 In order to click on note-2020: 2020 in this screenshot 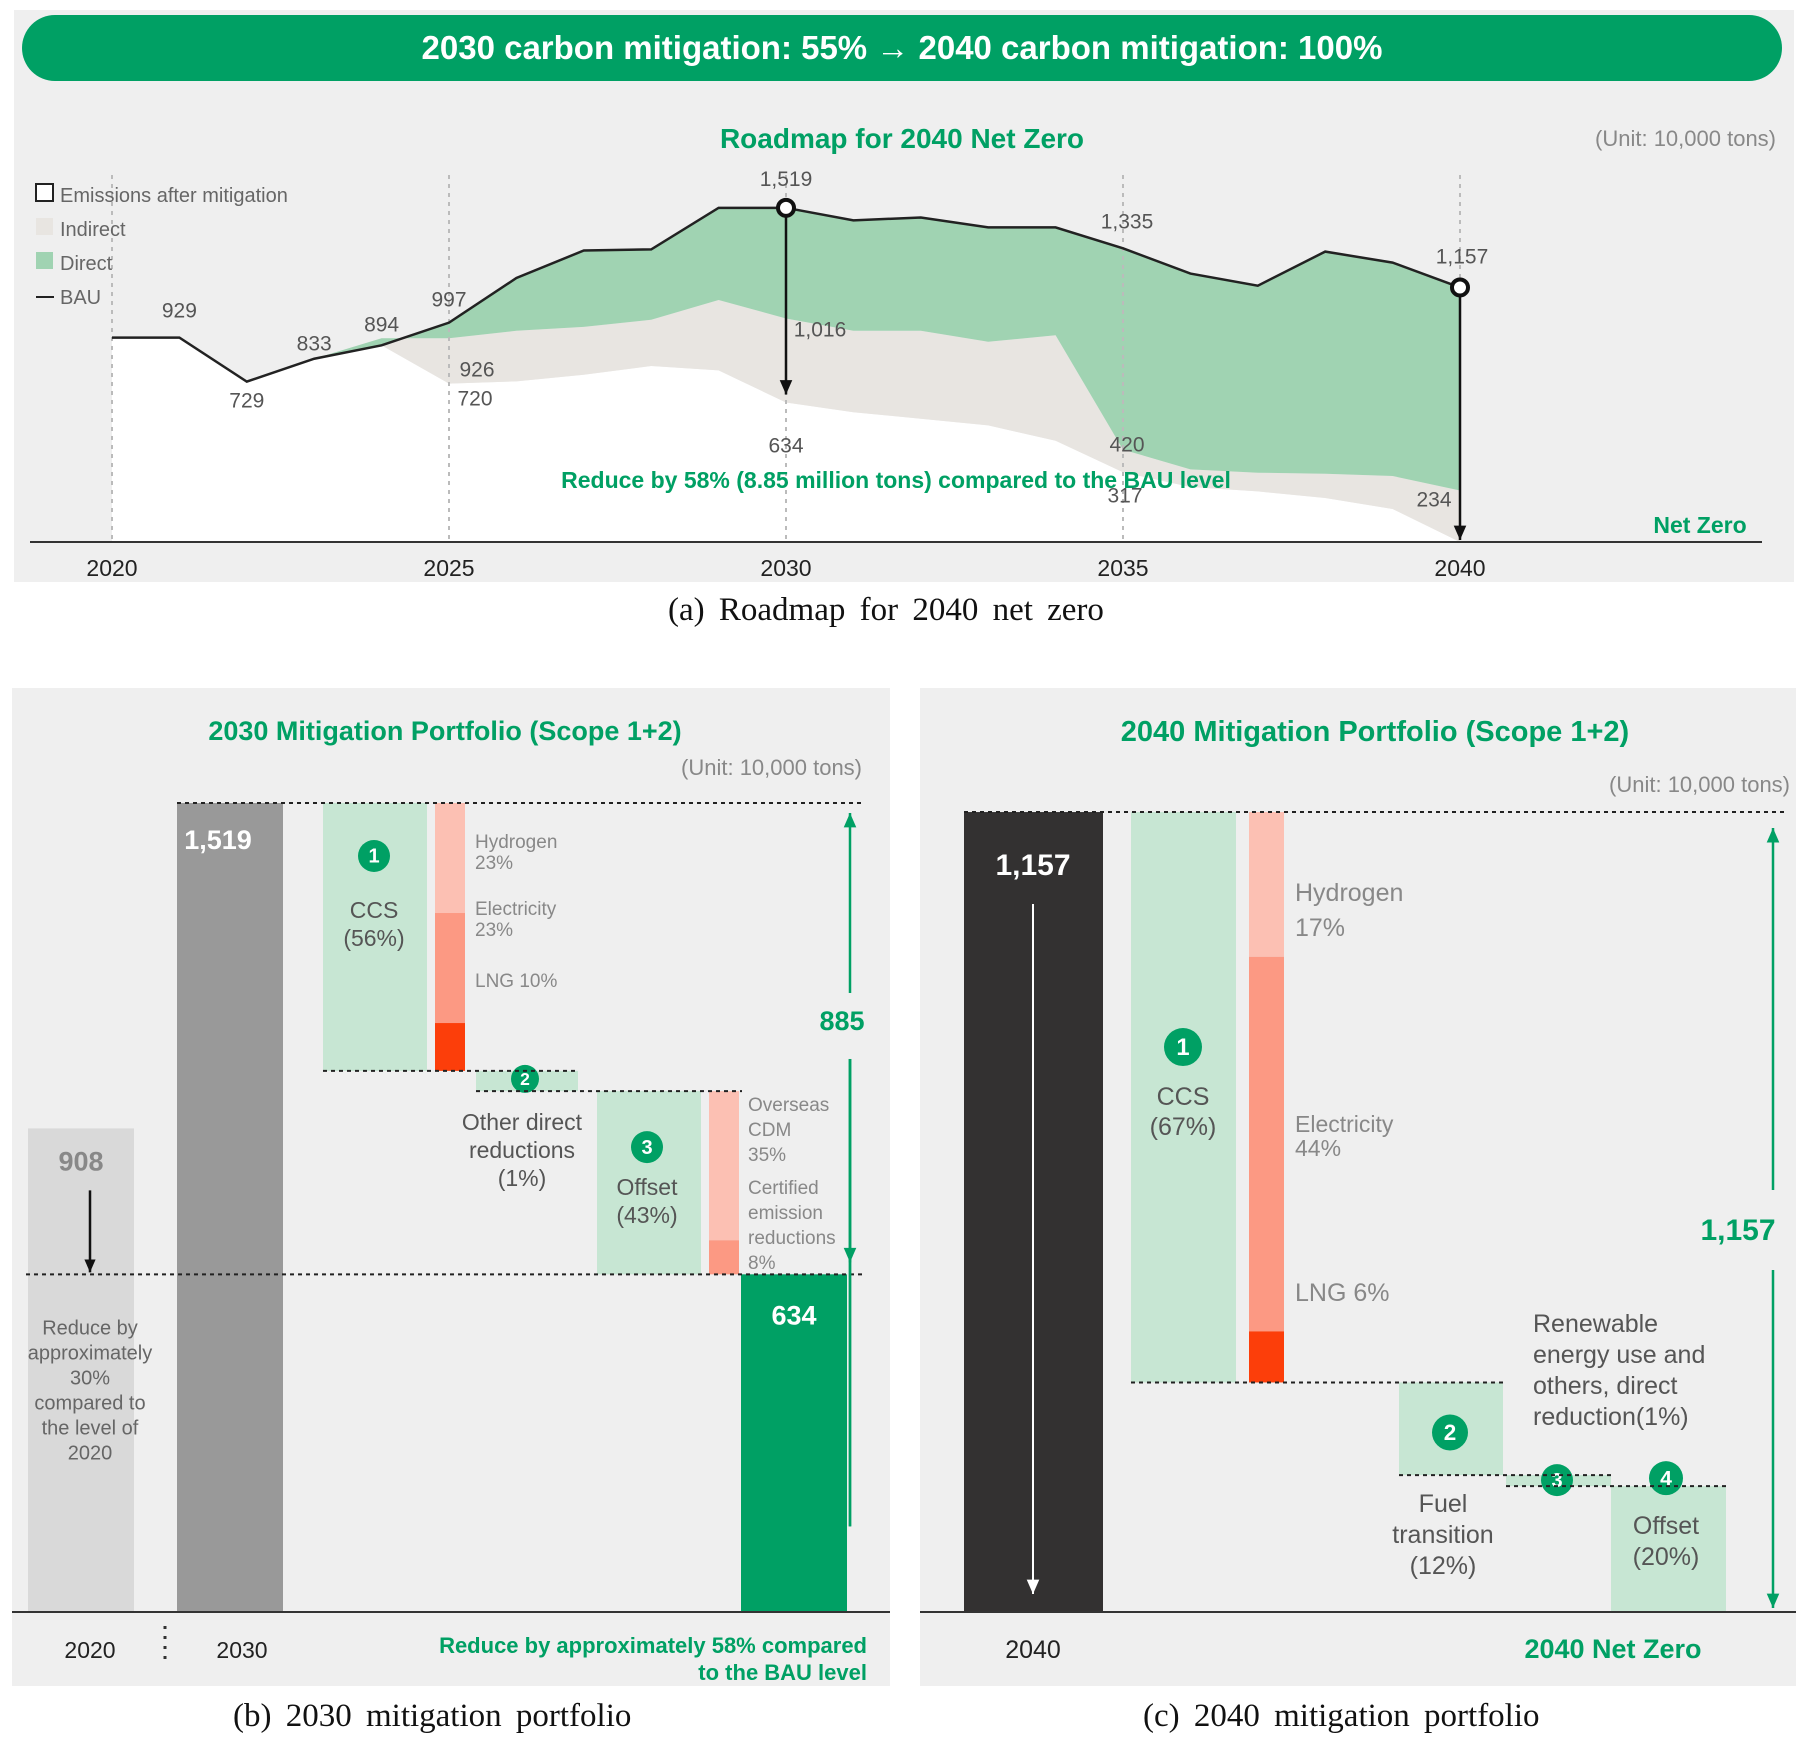, I will do `click(90, 1453)`.